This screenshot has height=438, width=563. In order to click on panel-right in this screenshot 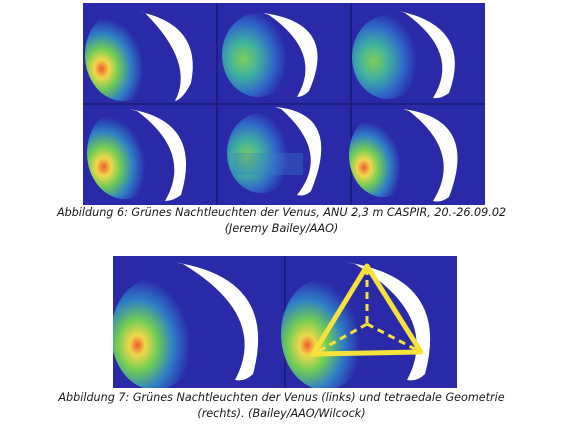, I will do `click(356, 325)`.